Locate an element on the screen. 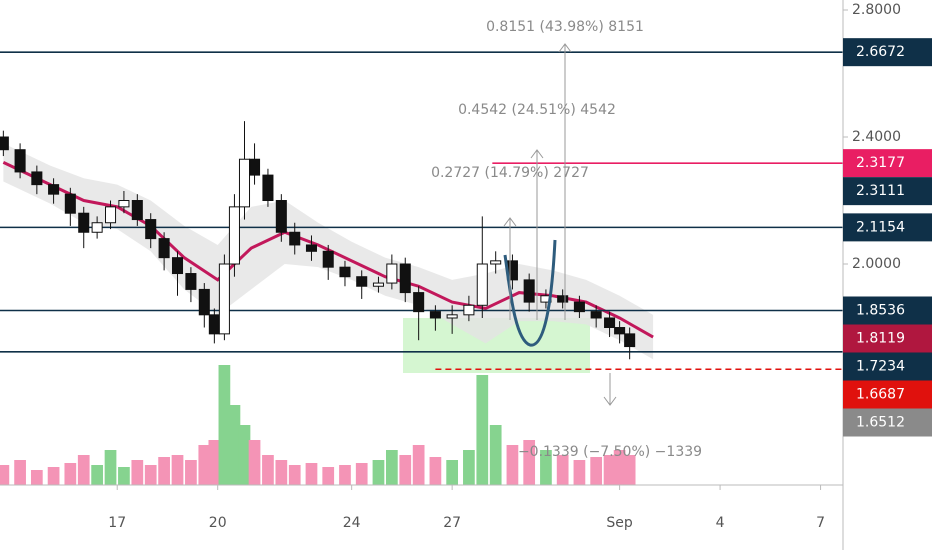  price-tag-label: 2.1154 is located at coordinates (880, 227).